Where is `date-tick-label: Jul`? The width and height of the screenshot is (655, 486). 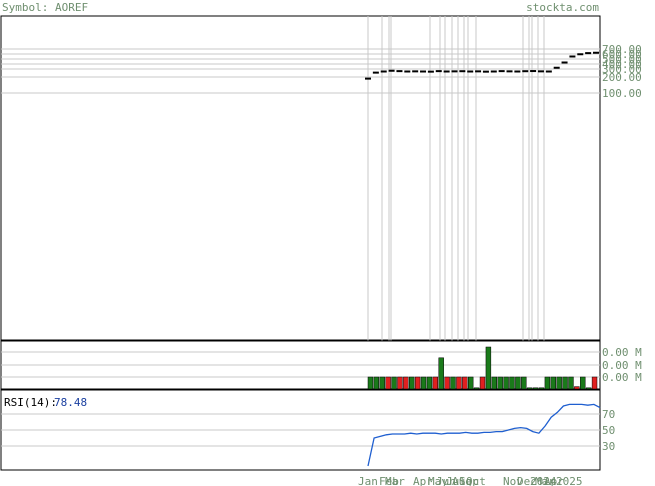
date-tick-label: Jul is located at coordinates (456, 480).